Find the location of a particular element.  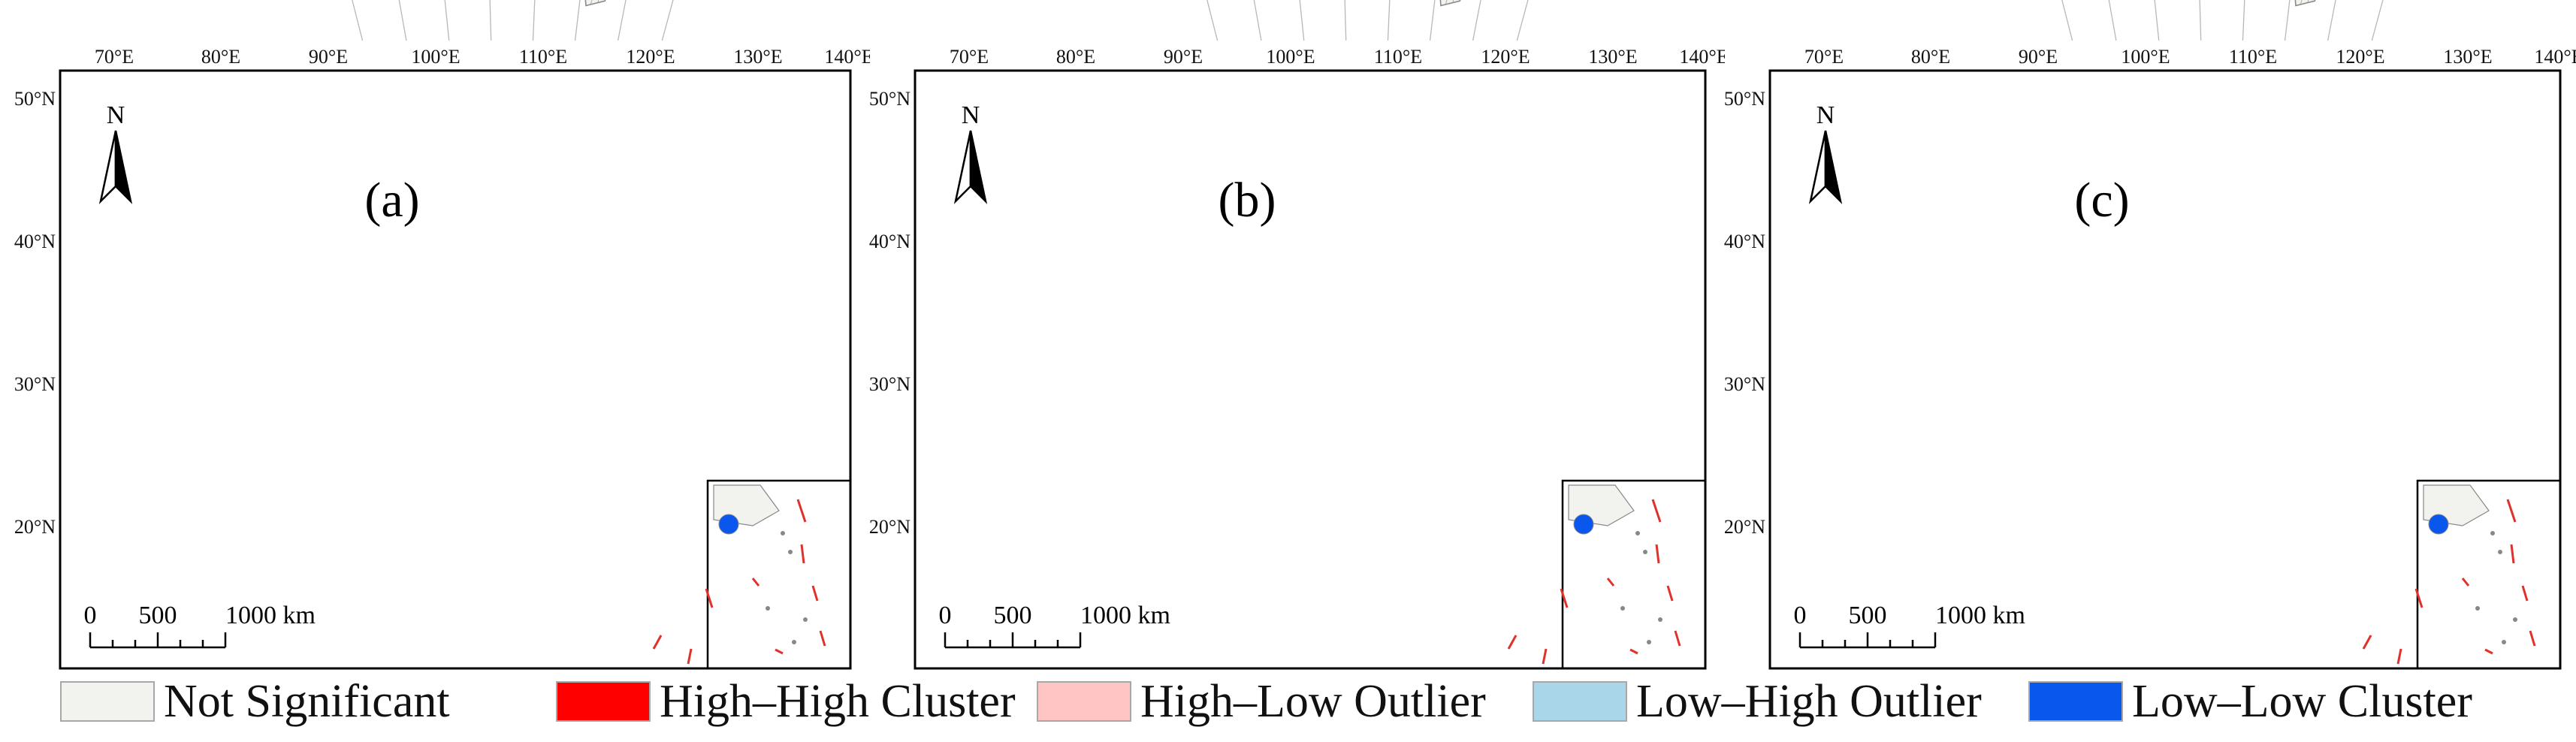

lon-tick-label: 100°E is located at coordinates (435, 57).